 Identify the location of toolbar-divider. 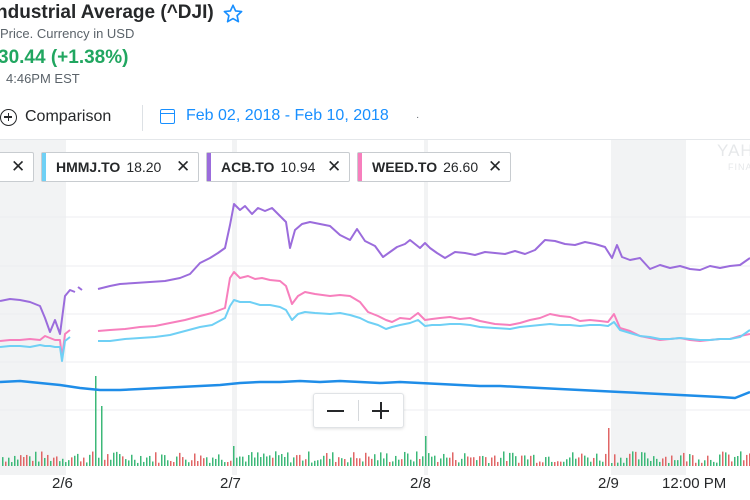
(142, 118).